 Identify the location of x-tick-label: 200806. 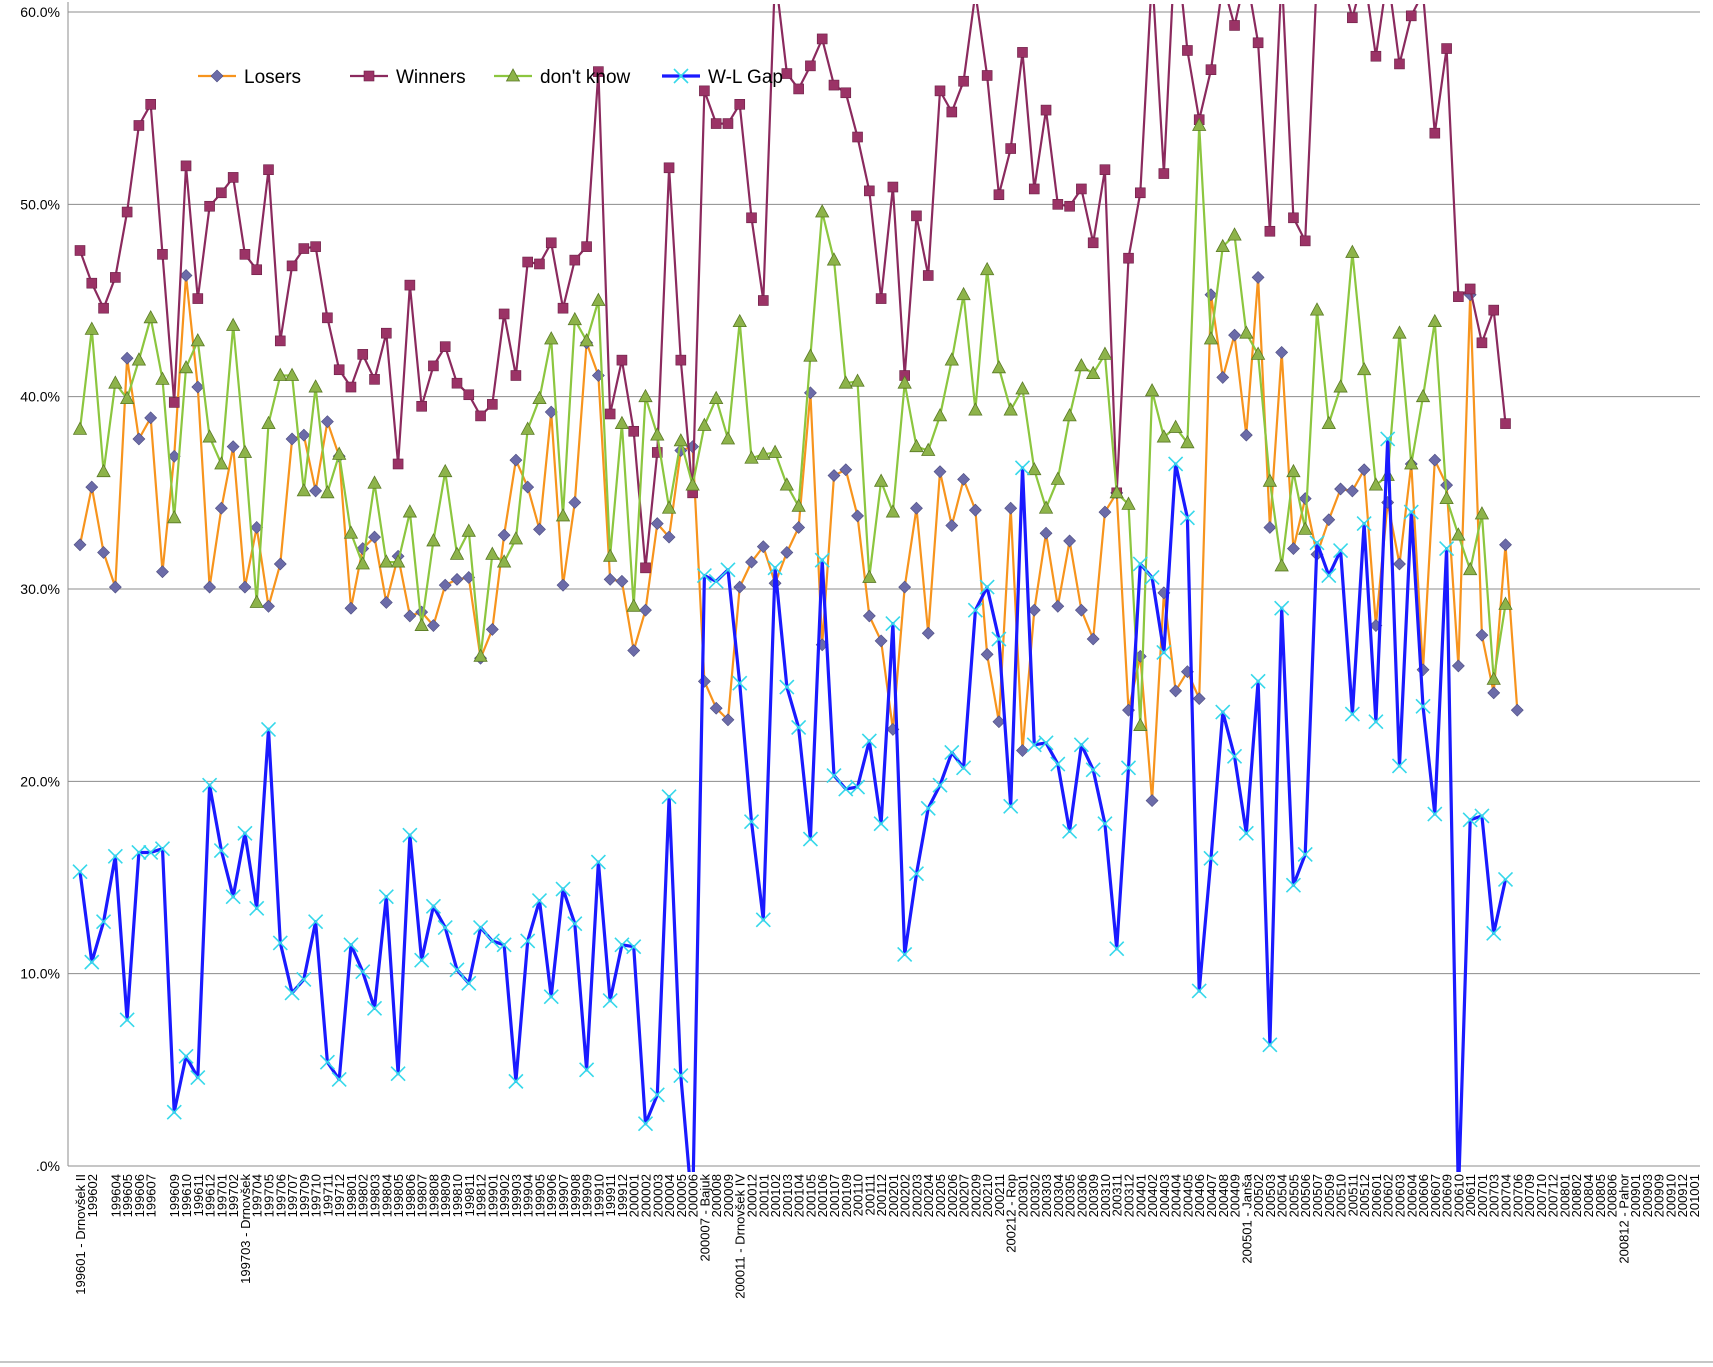
(1612, 1195).